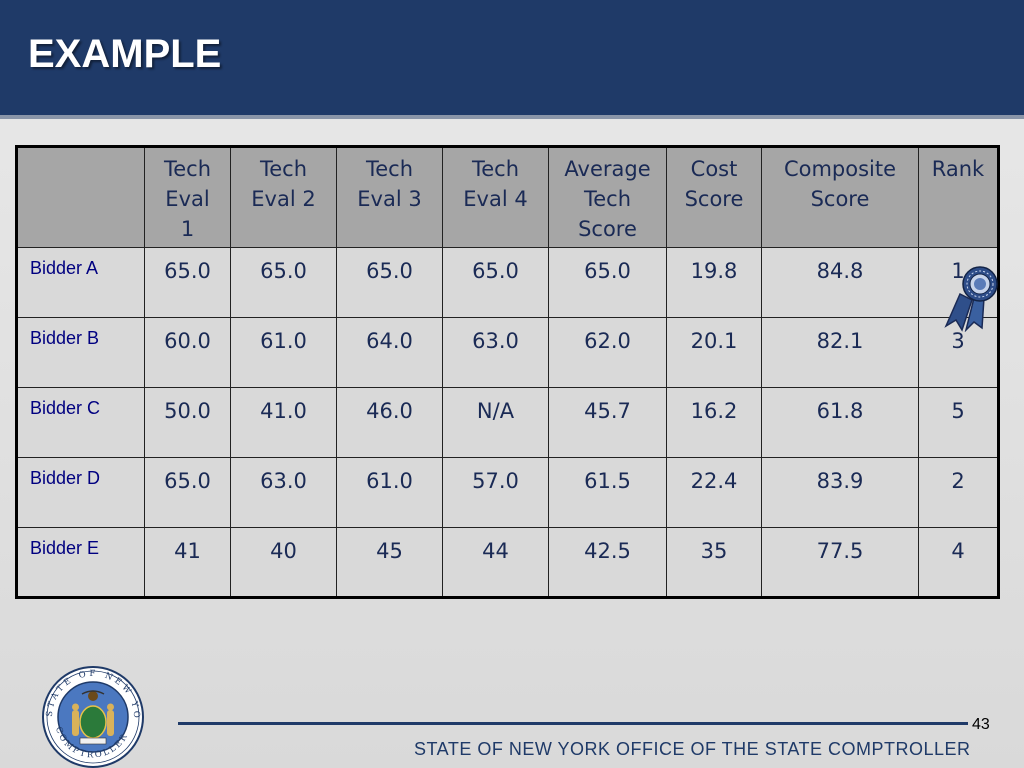 The image size is (1024, 768). What do you see at coordinates (283, 352) in the screenshot?
I see `tech-eval-2-cell: 61.0` at bounding box center [283, 352].